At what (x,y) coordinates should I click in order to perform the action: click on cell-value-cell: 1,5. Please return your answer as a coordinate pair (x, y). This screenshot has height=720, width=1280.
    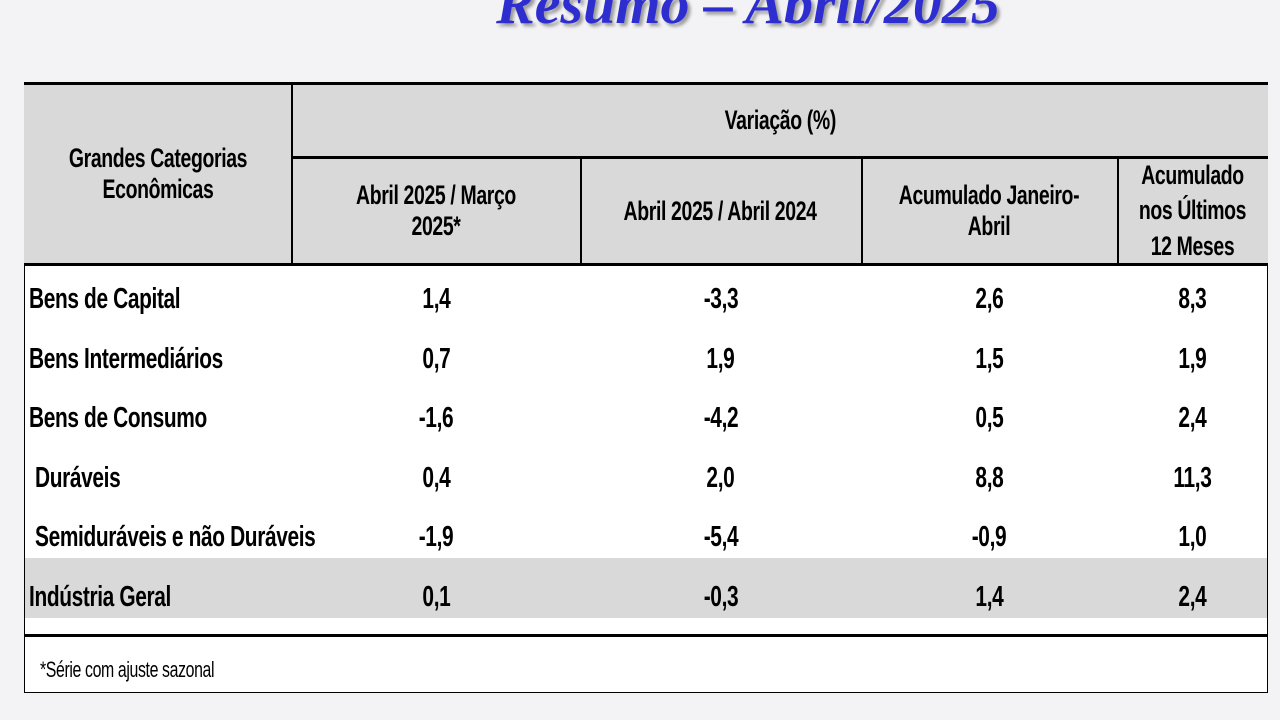
    Looking at the image, I should click on (989, 359).